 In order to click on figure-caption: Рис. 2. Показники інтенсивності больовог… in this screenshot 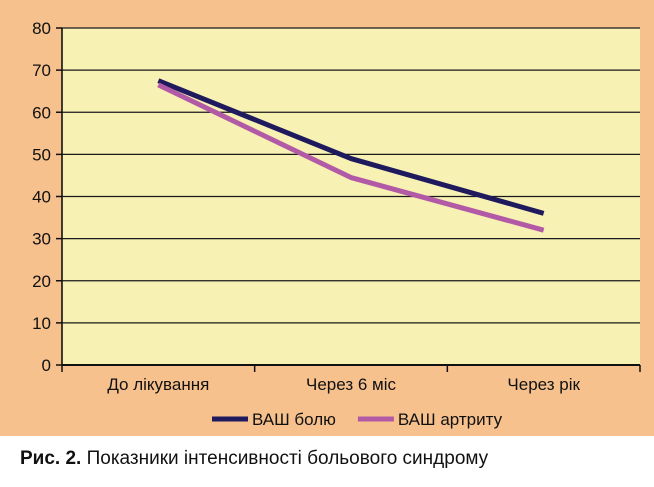, I will do `click(254, 459)`.